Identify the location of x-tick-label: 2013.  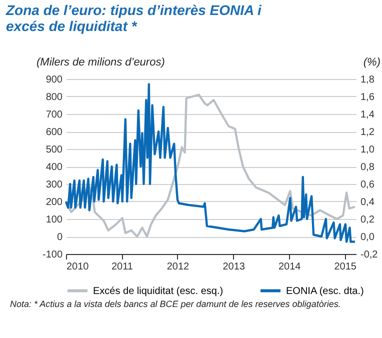
(234, 267).